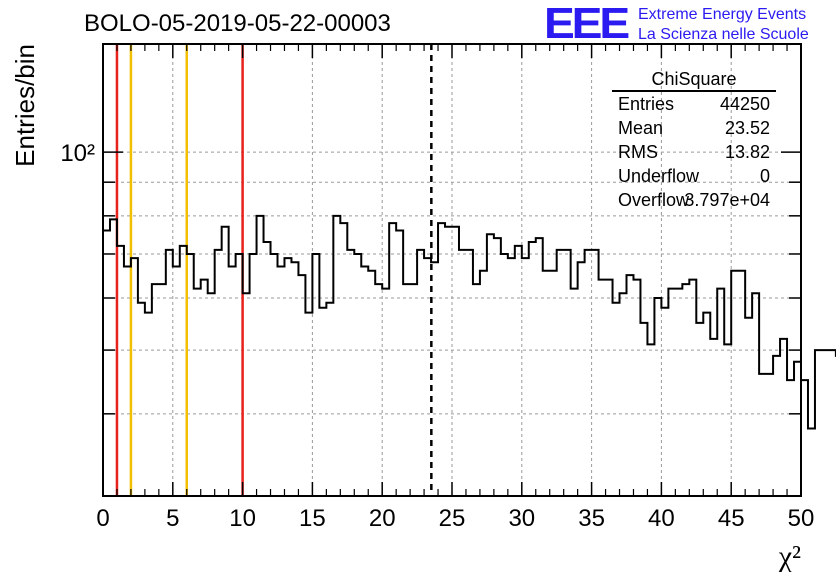 The image size is (836, 572). Describe the element at coordinates (638, 152) in the screenshot. I see `stats-key: RMS` at that location.